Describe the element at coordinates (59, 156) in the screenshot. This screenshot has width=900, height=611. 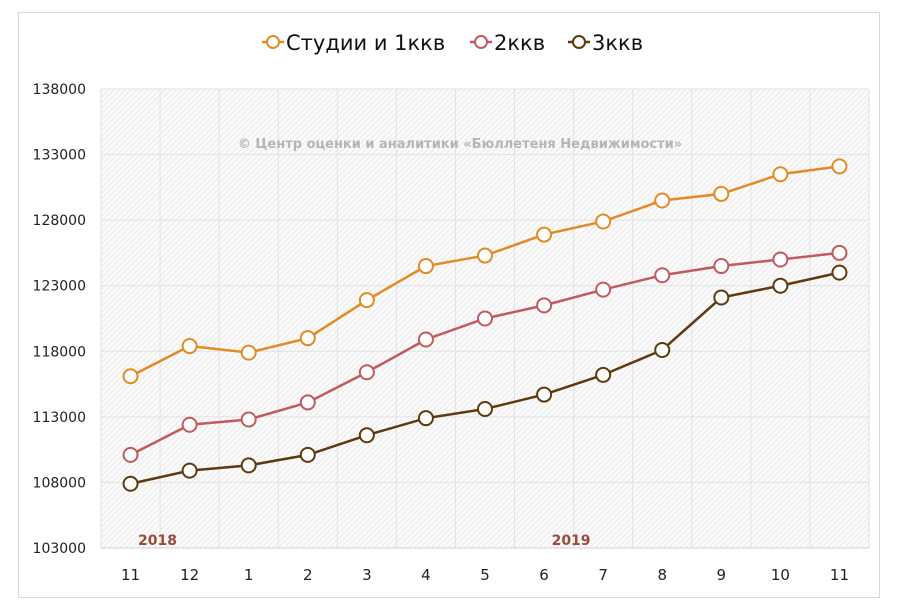
I see `y-tick-label: 133000` at that location.